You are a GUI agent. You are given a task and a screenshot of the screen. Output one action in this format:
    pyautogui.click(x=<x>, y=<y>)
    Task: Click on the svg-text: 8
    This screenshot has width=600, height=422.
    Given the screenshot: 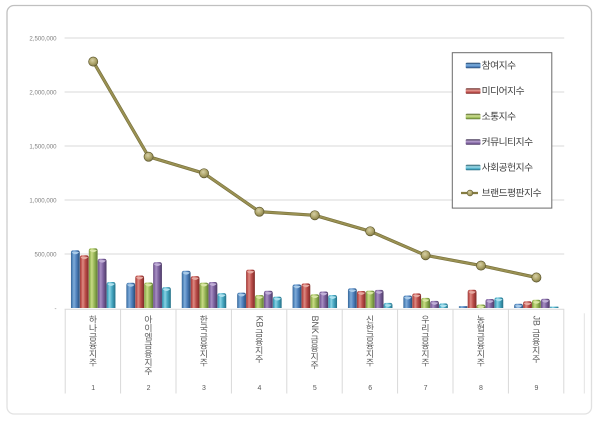 What is the action you would take?
    pyautogui.click(x=481, y=388)
    